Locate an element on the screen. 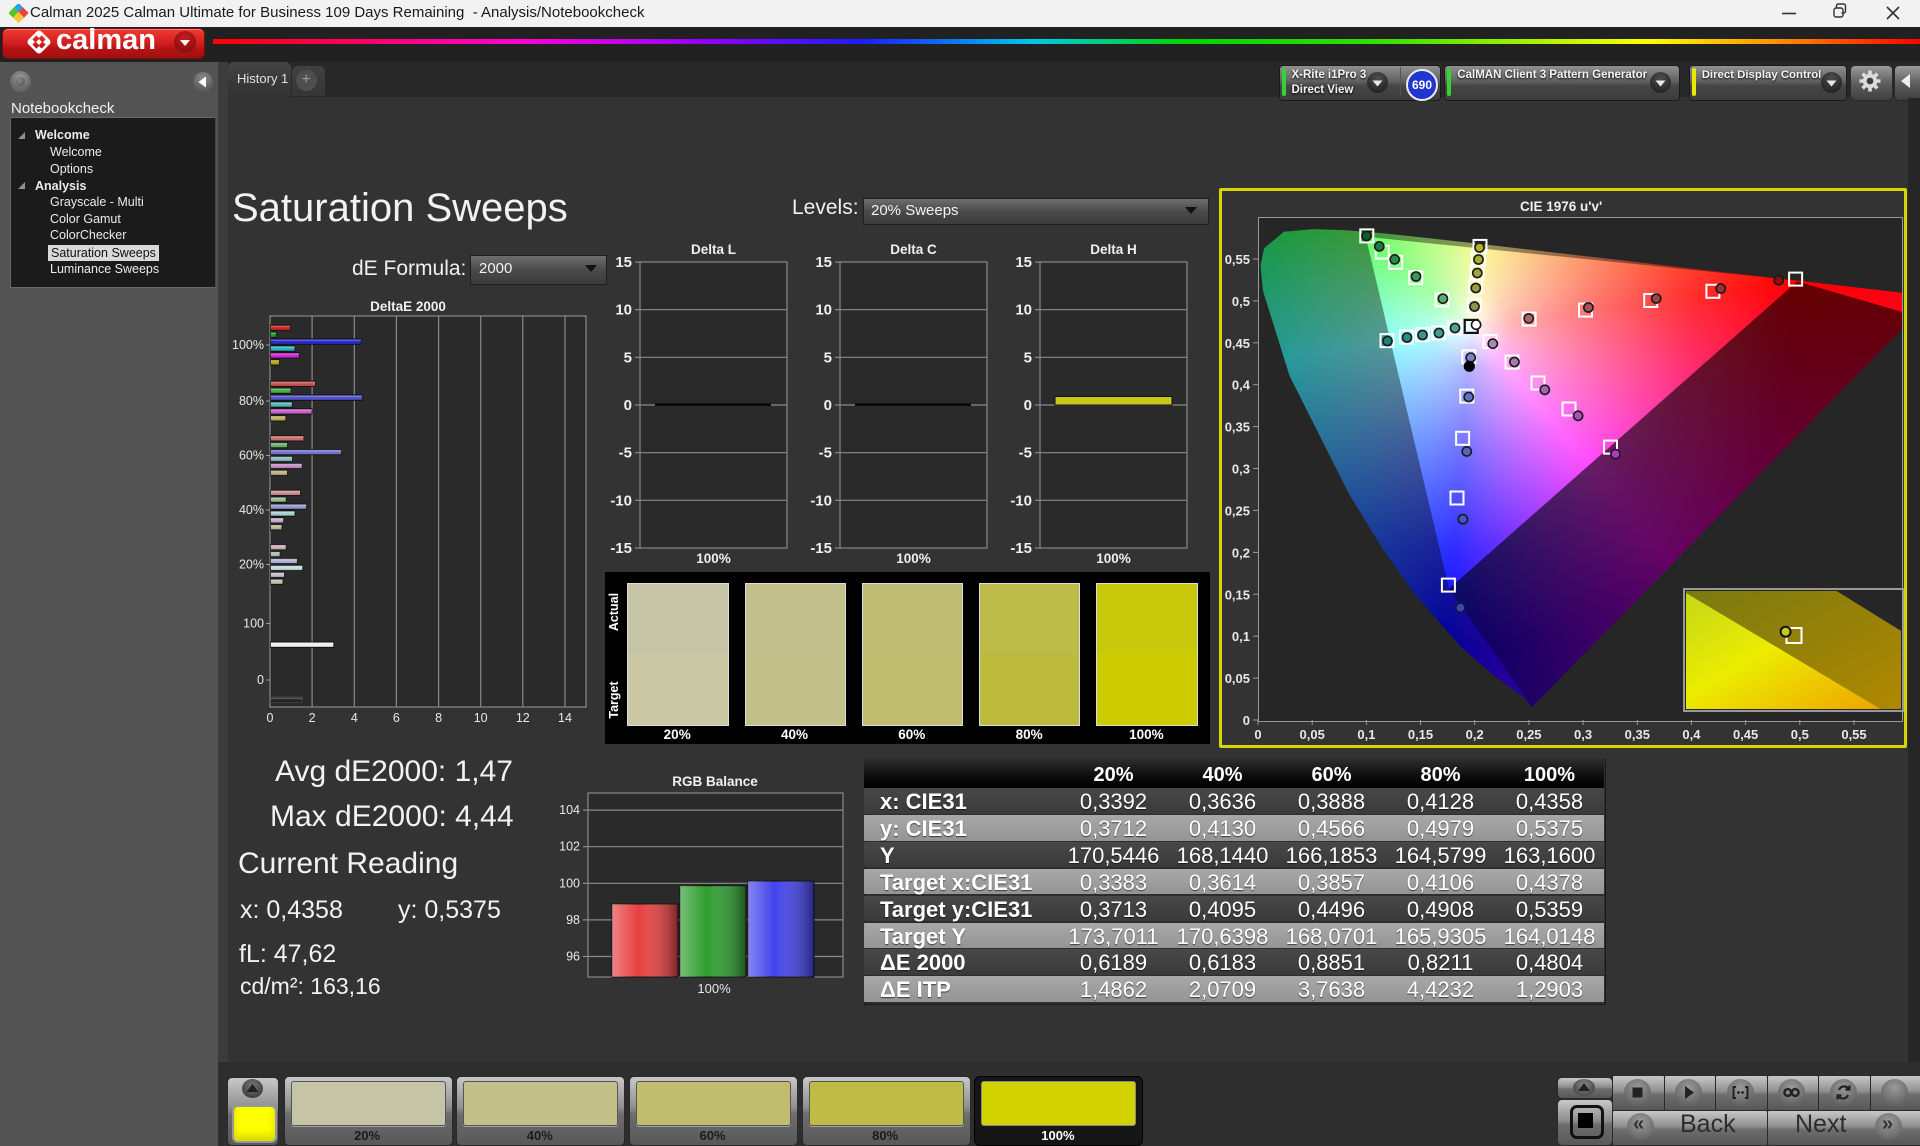 This screenshot has width=1920, height=1146. svg-text: 60% is located at coordinates (251, 456).